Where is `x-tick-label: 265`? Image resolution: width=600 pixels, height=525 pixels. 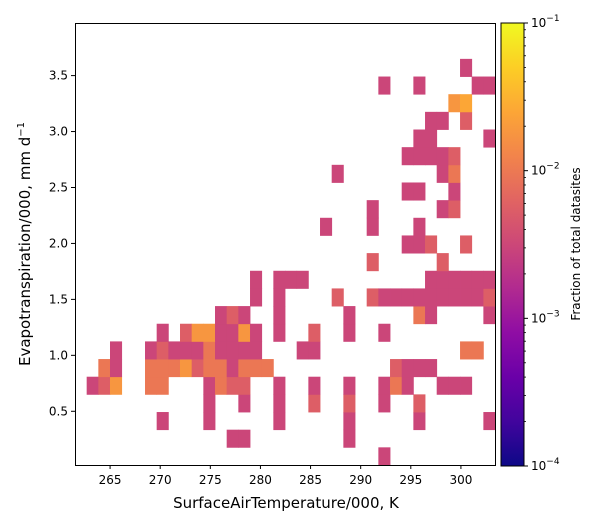 x-tick-label: 265 is located at coordinates (110, 480).